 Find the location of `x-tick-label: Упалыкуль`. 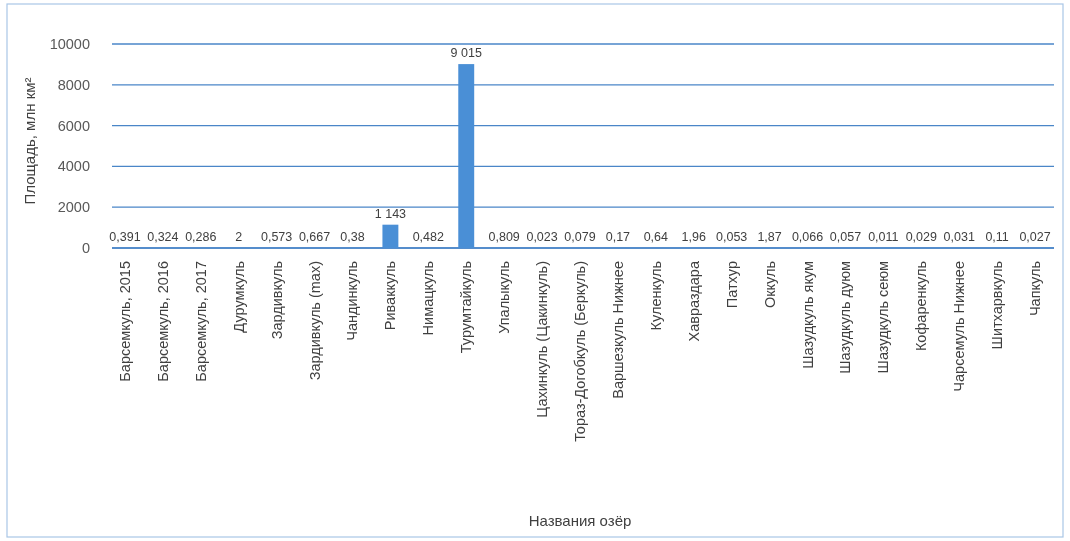

x-tick-label: Упалыкуль is located at coordinates (504, 297).